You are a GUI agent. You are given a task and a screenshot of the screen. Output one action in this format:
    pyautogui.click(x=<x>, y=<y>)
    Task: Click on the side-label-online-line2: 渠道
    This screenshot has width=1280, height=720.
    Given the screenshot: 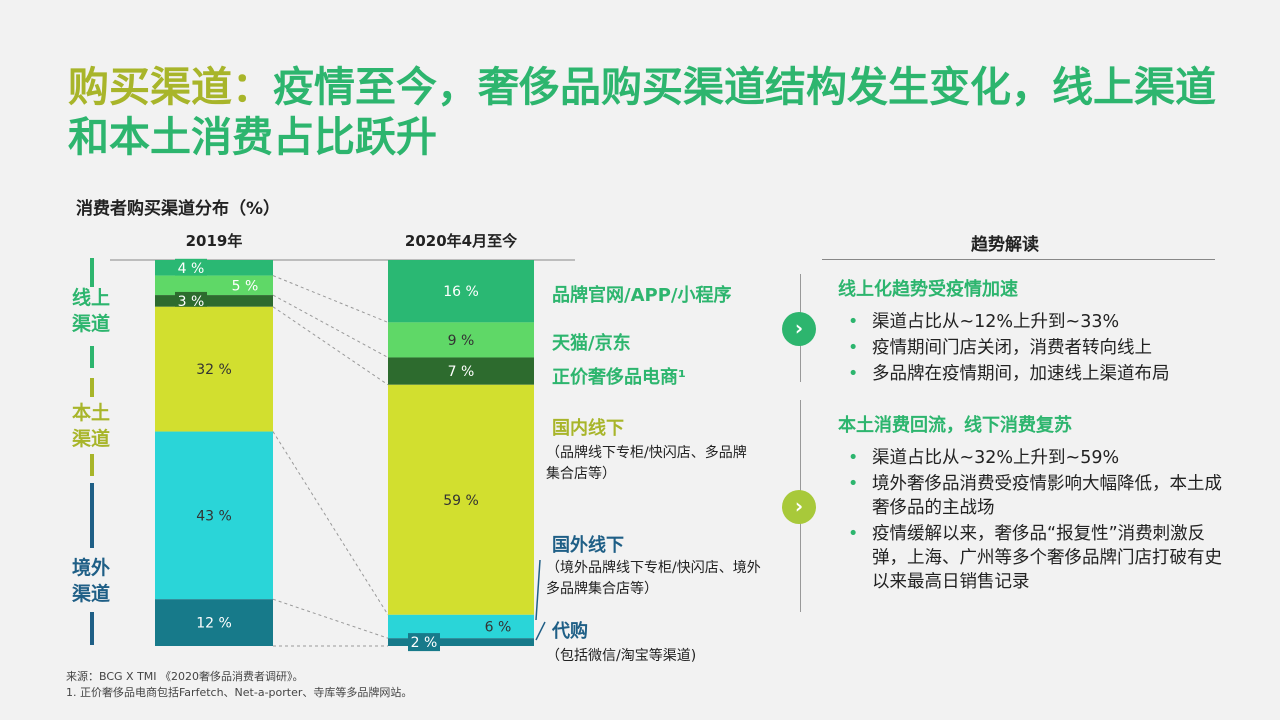 What is the action you would take?
    pyautogui.click(x=90, y=324)
    